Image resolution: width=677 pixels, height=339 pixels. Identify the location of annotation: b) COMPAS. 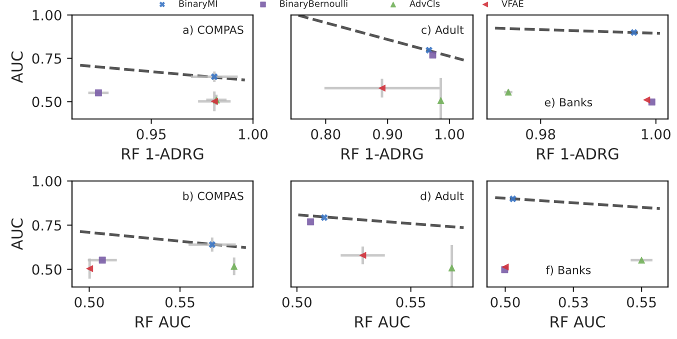
(213, 197).